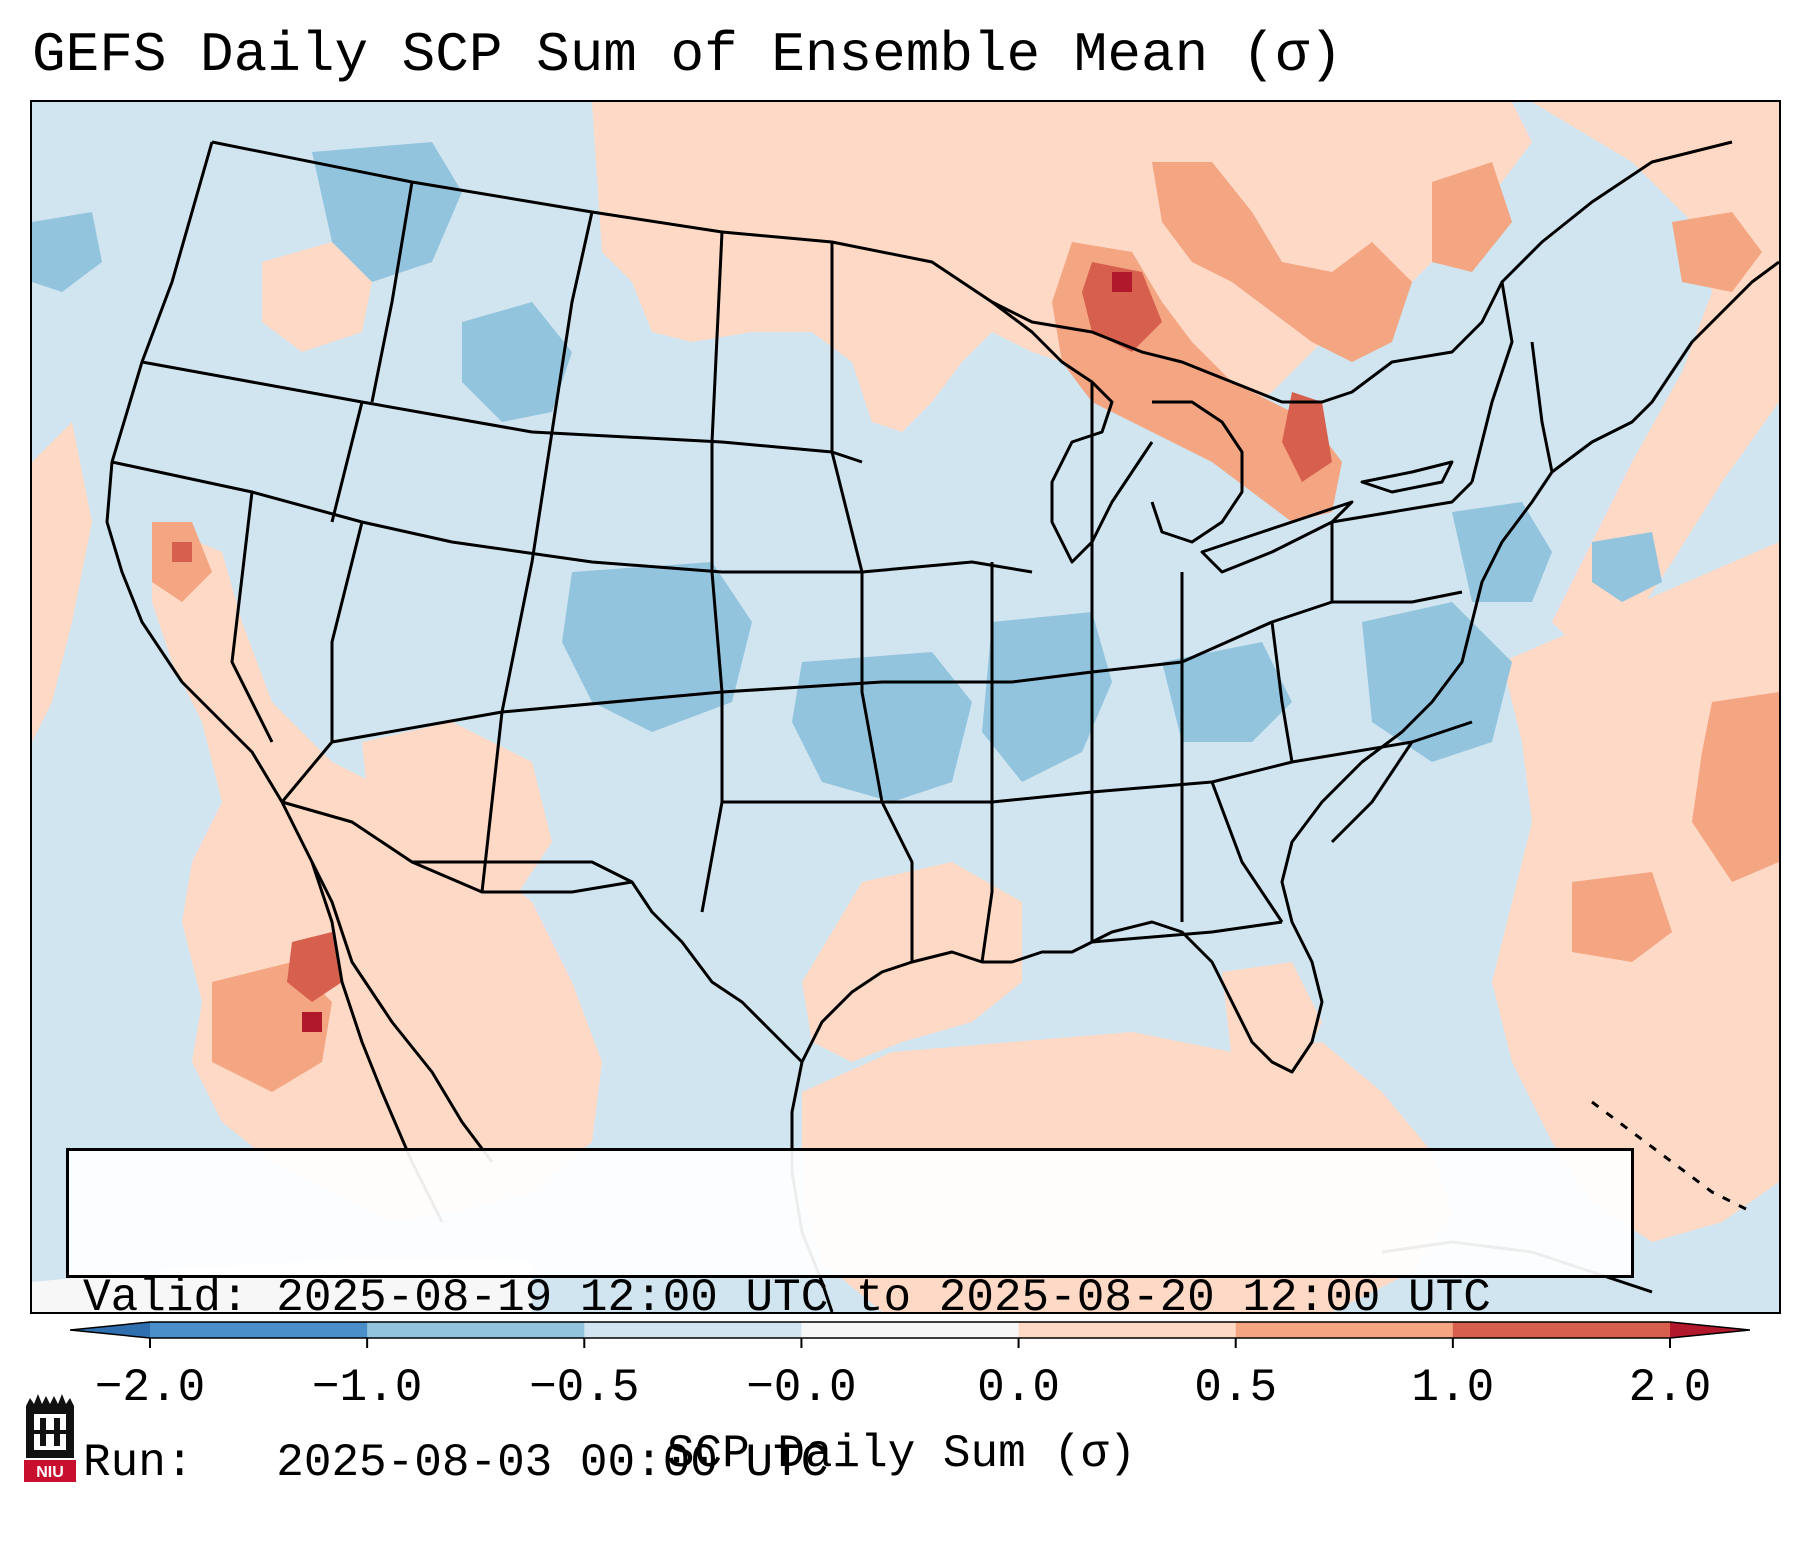 This screenshot has width=1803, height=1546. Describe the element at coordinates (456, 1463) in the screenshot. I see `run-time-text: Run: 2025-08-03 00:00 UTC` at that location.